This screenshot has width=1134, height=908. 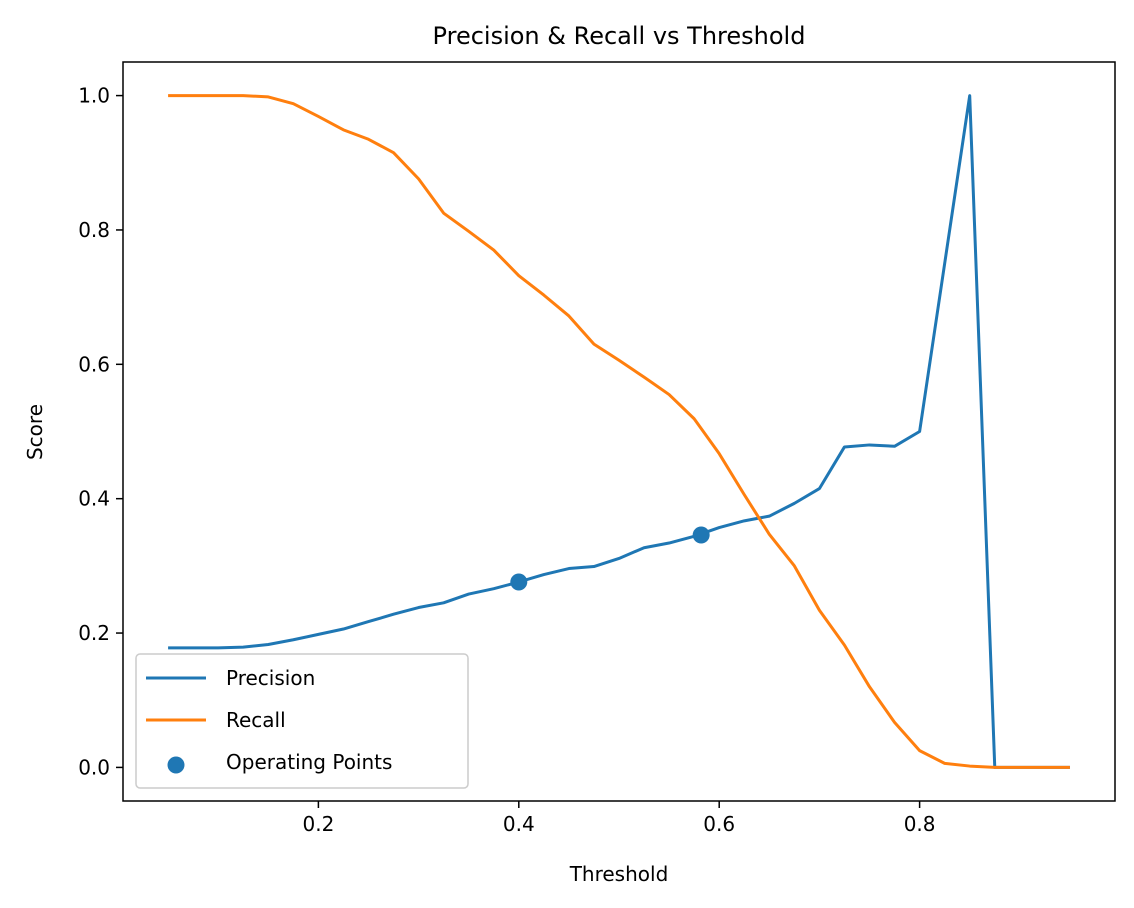 I want to click on x-tick-label: 0.6, so click(x=719, y=824).